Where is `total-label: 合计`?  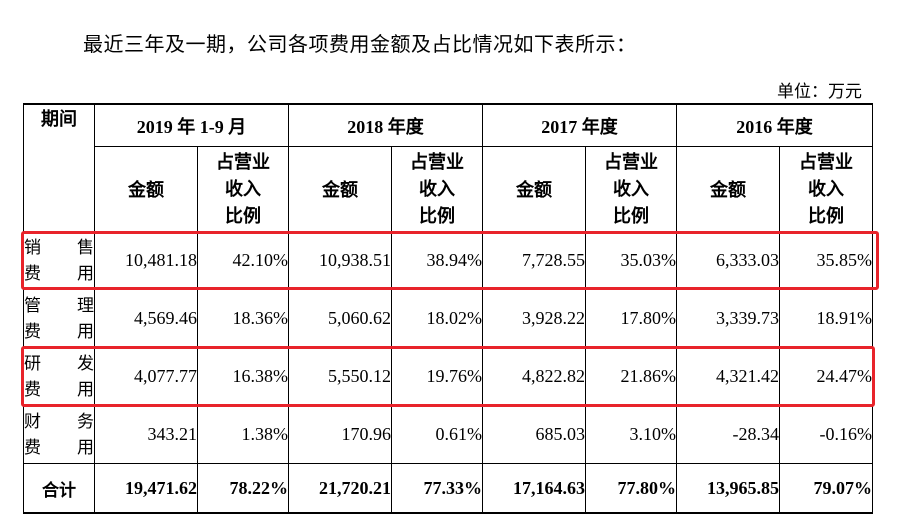 total-label: 合计 is located at coordinates (59, 488).